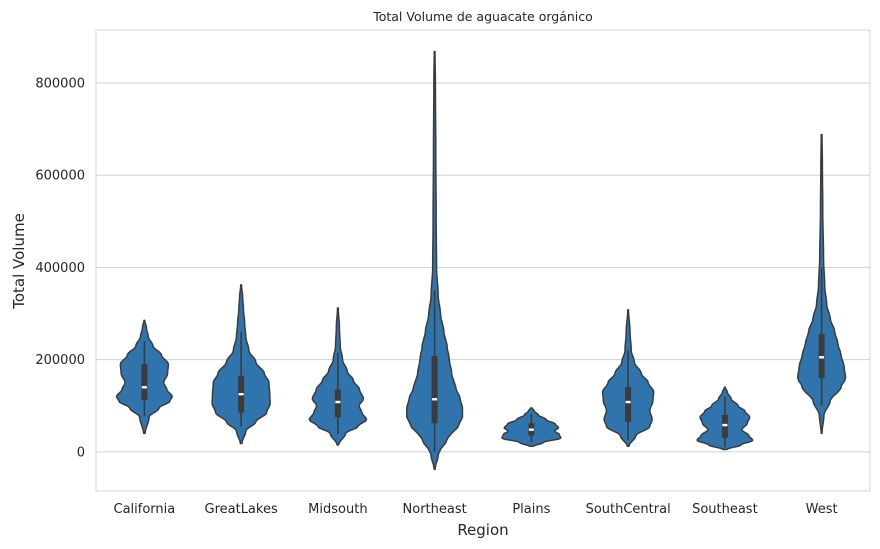 The image size is (880, 549). I want to click on violin-southcentral, so click(628, 378).